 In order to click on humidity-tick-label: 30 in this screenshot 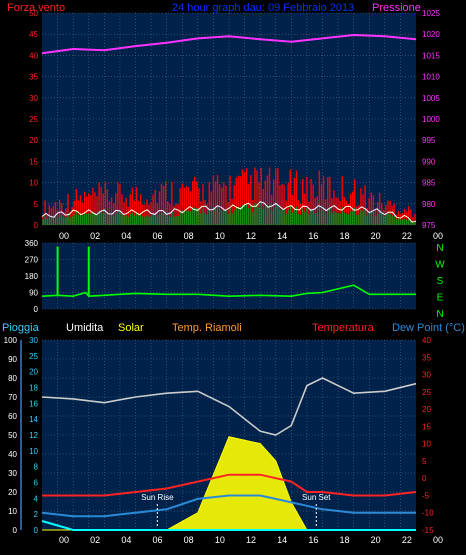, I will do `click(12, 473)`.